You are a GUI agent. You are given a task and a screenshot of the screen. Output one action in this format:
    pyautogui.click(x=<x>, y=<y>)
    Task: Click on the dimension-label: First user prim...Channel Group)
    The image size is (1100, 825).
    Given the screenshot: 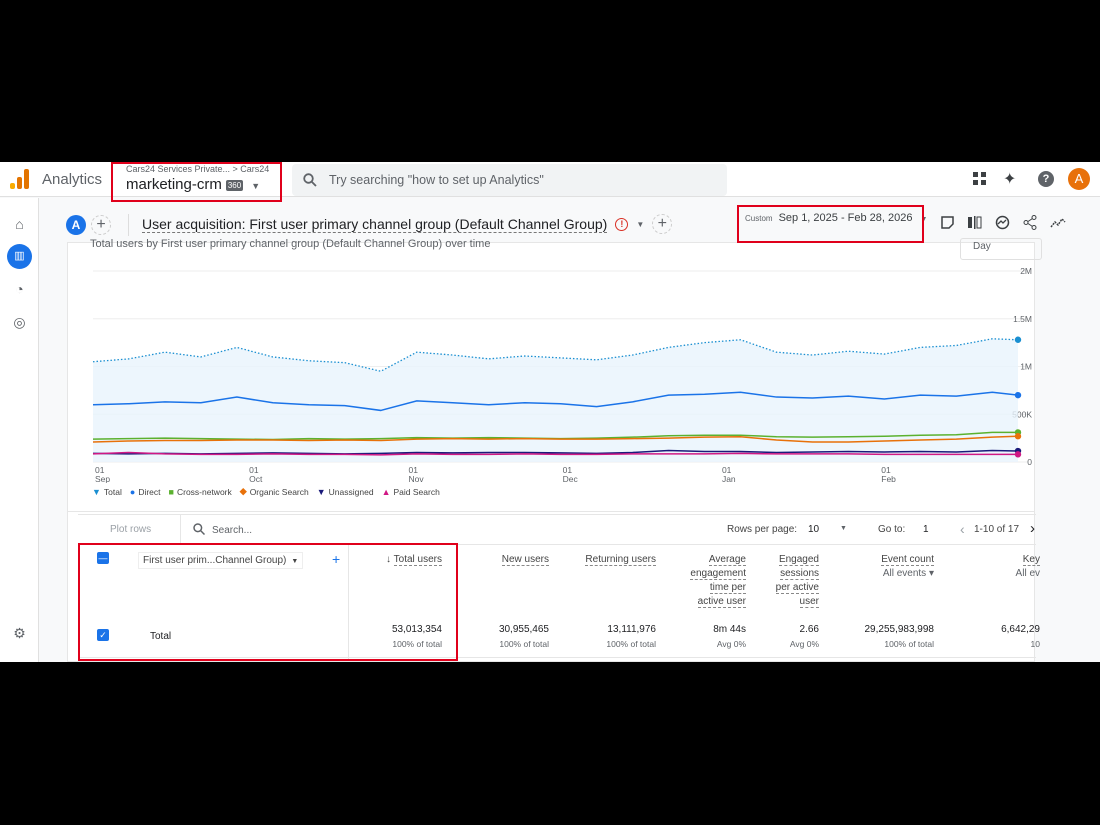 What is the action you would take?
    pyautogui.click(x=215, y=560)
    